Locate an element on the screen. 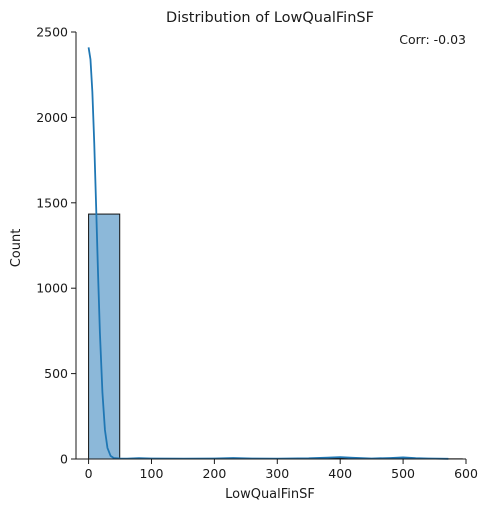 The height and width of the screenshot is (511, 490). x-tick-label: 600 is located at coordinates (466, 473).